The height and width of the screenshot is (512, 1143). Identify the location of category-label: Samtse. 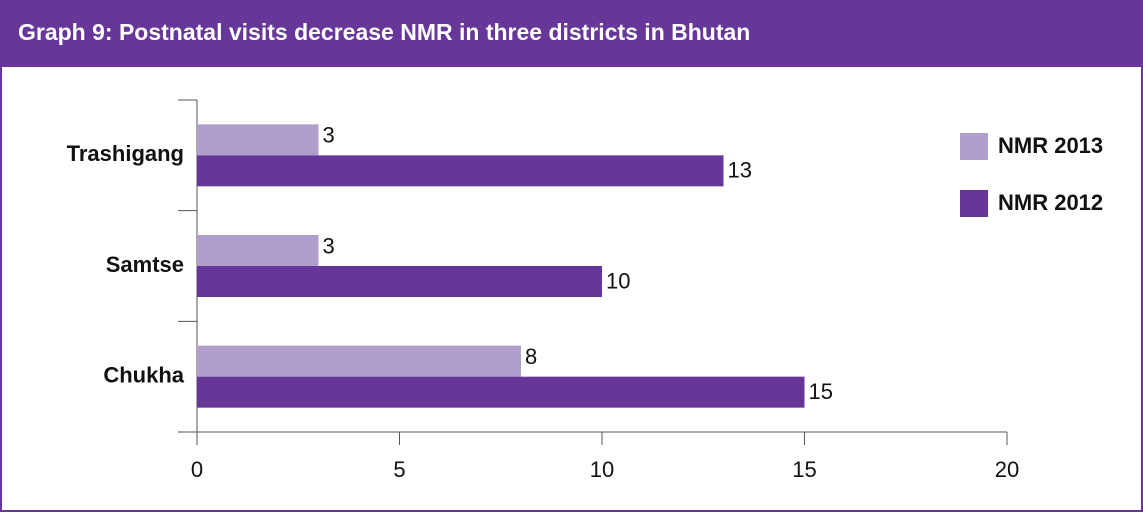
(145, 264).